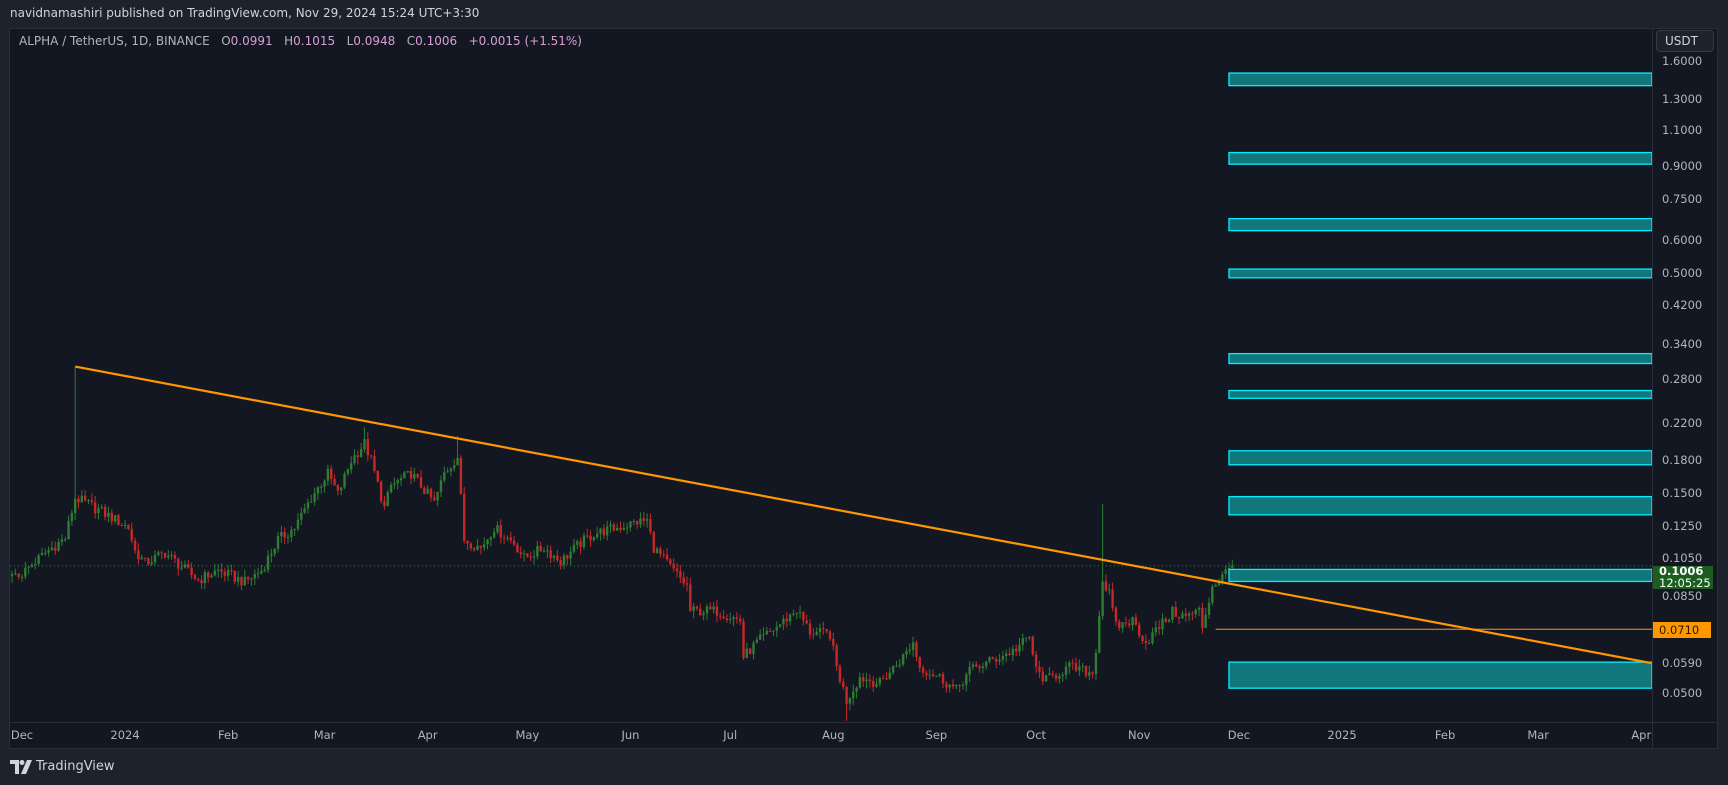 This screenshot has width=1728, height=785. Describe the element at coordinates (1682, 305) in the screenshot. I see `price-tick-label: 0.4200` at that location.